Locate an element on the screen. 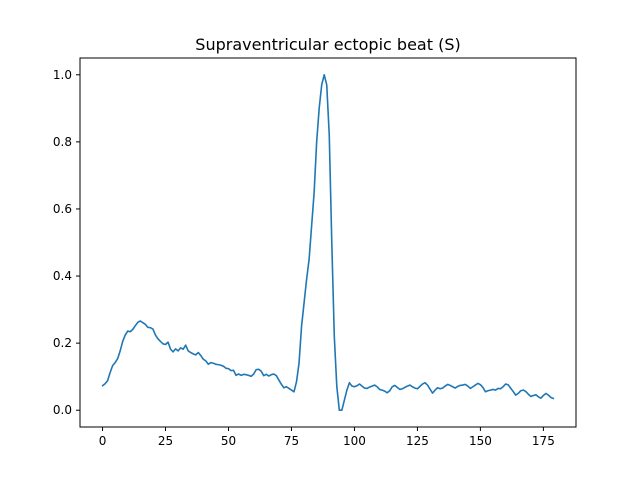  y-tick-label: 1.0 is located at coordinates (62, 75).